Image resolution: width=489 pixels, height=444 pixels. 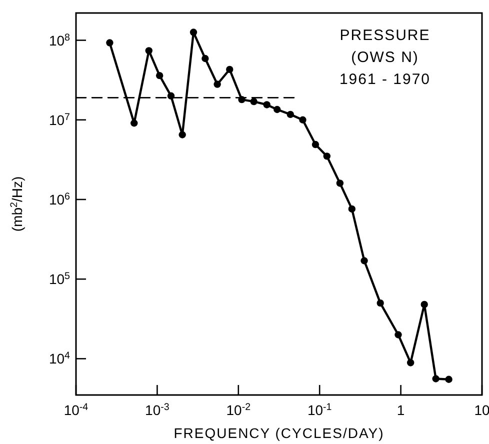 I want to click on x-tick-label: 10, so click(x=481, y=410).